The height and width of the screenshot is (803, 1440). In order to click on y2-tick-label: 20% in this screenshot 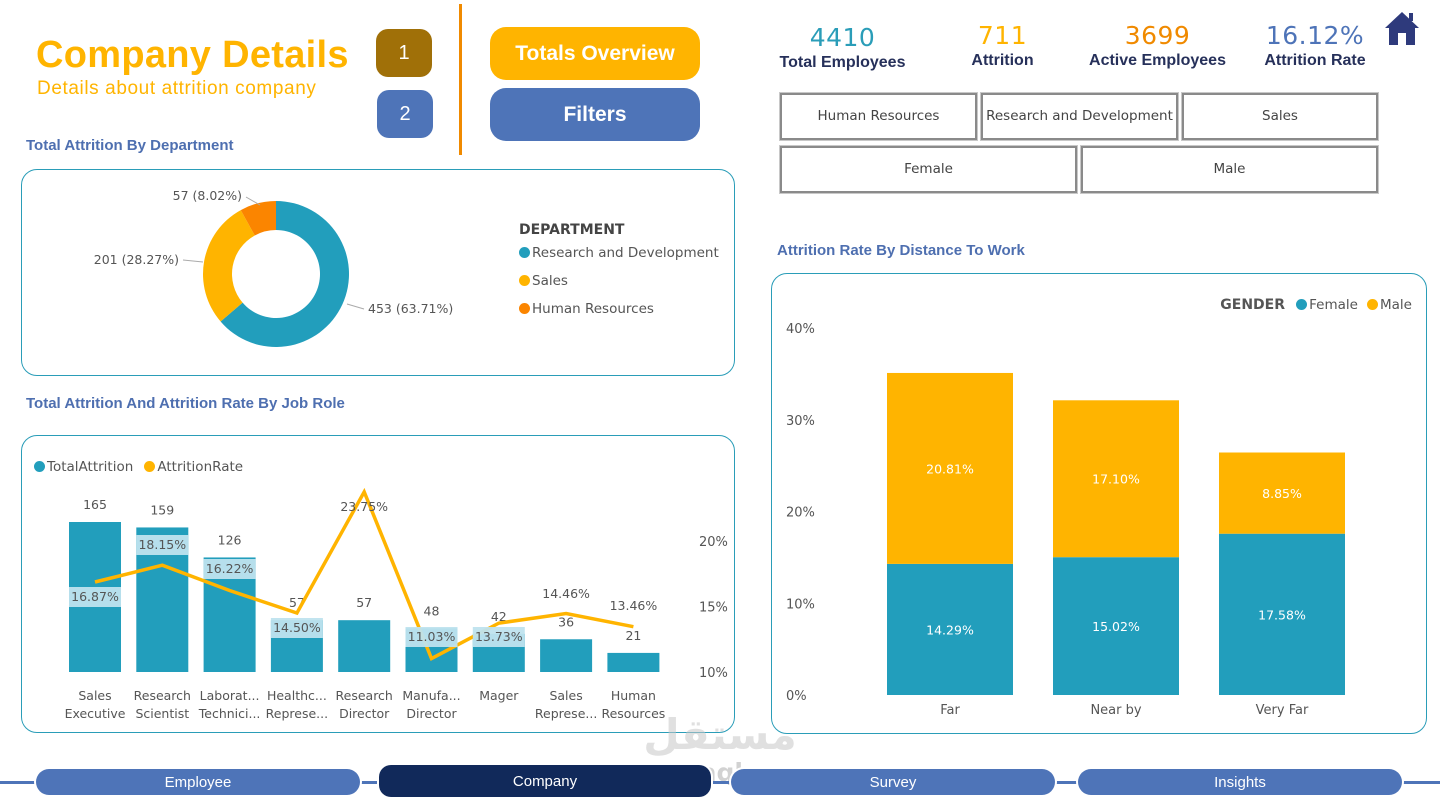, I will do `click(713, 542)`.